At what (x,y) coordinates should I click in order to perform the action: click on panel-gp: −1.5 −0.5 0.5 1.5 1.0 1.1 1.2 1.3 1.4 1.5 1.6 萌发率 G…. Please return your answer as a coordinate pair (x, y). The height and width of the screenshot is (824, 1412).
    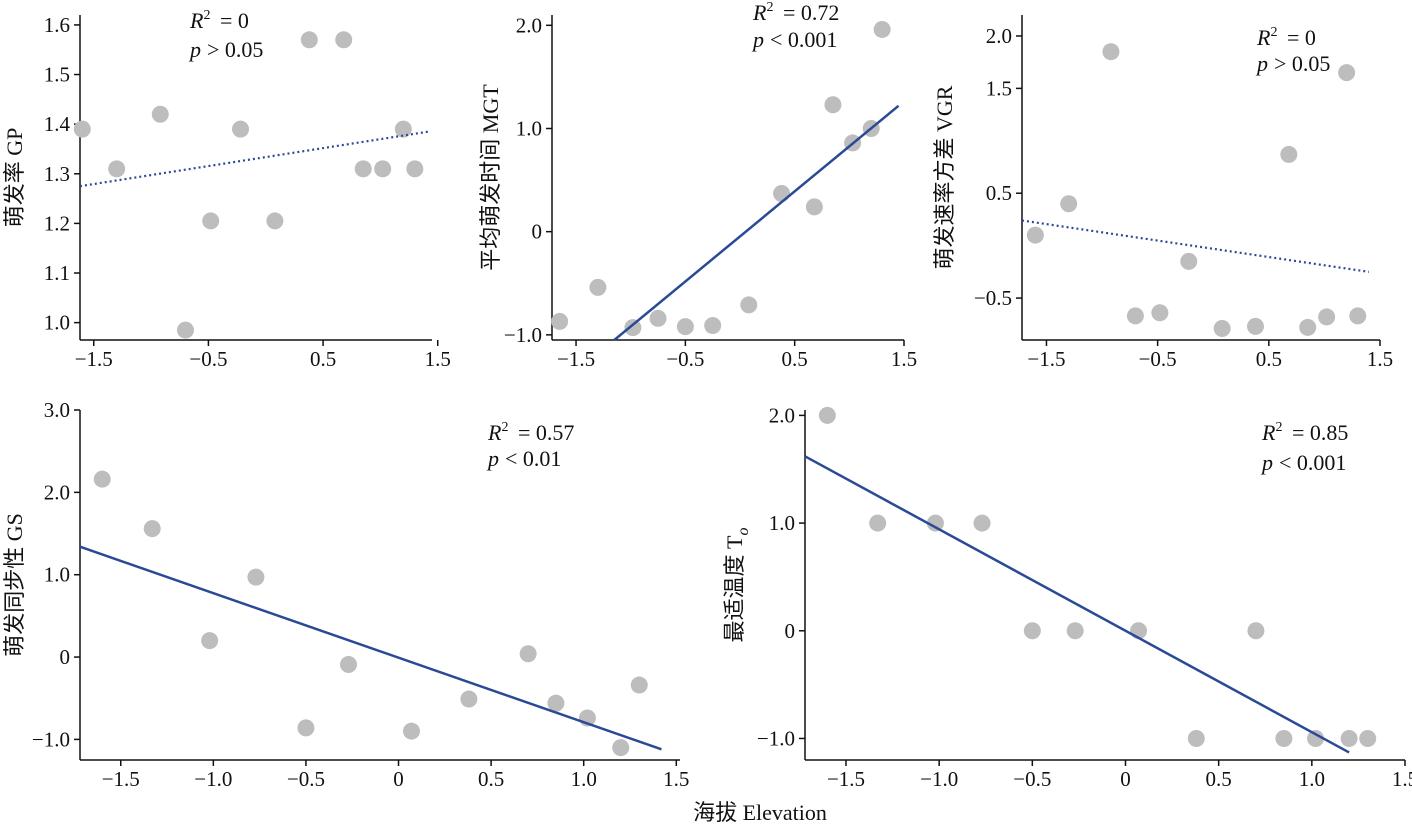
    Looking at the image, I should click on (226, 189).